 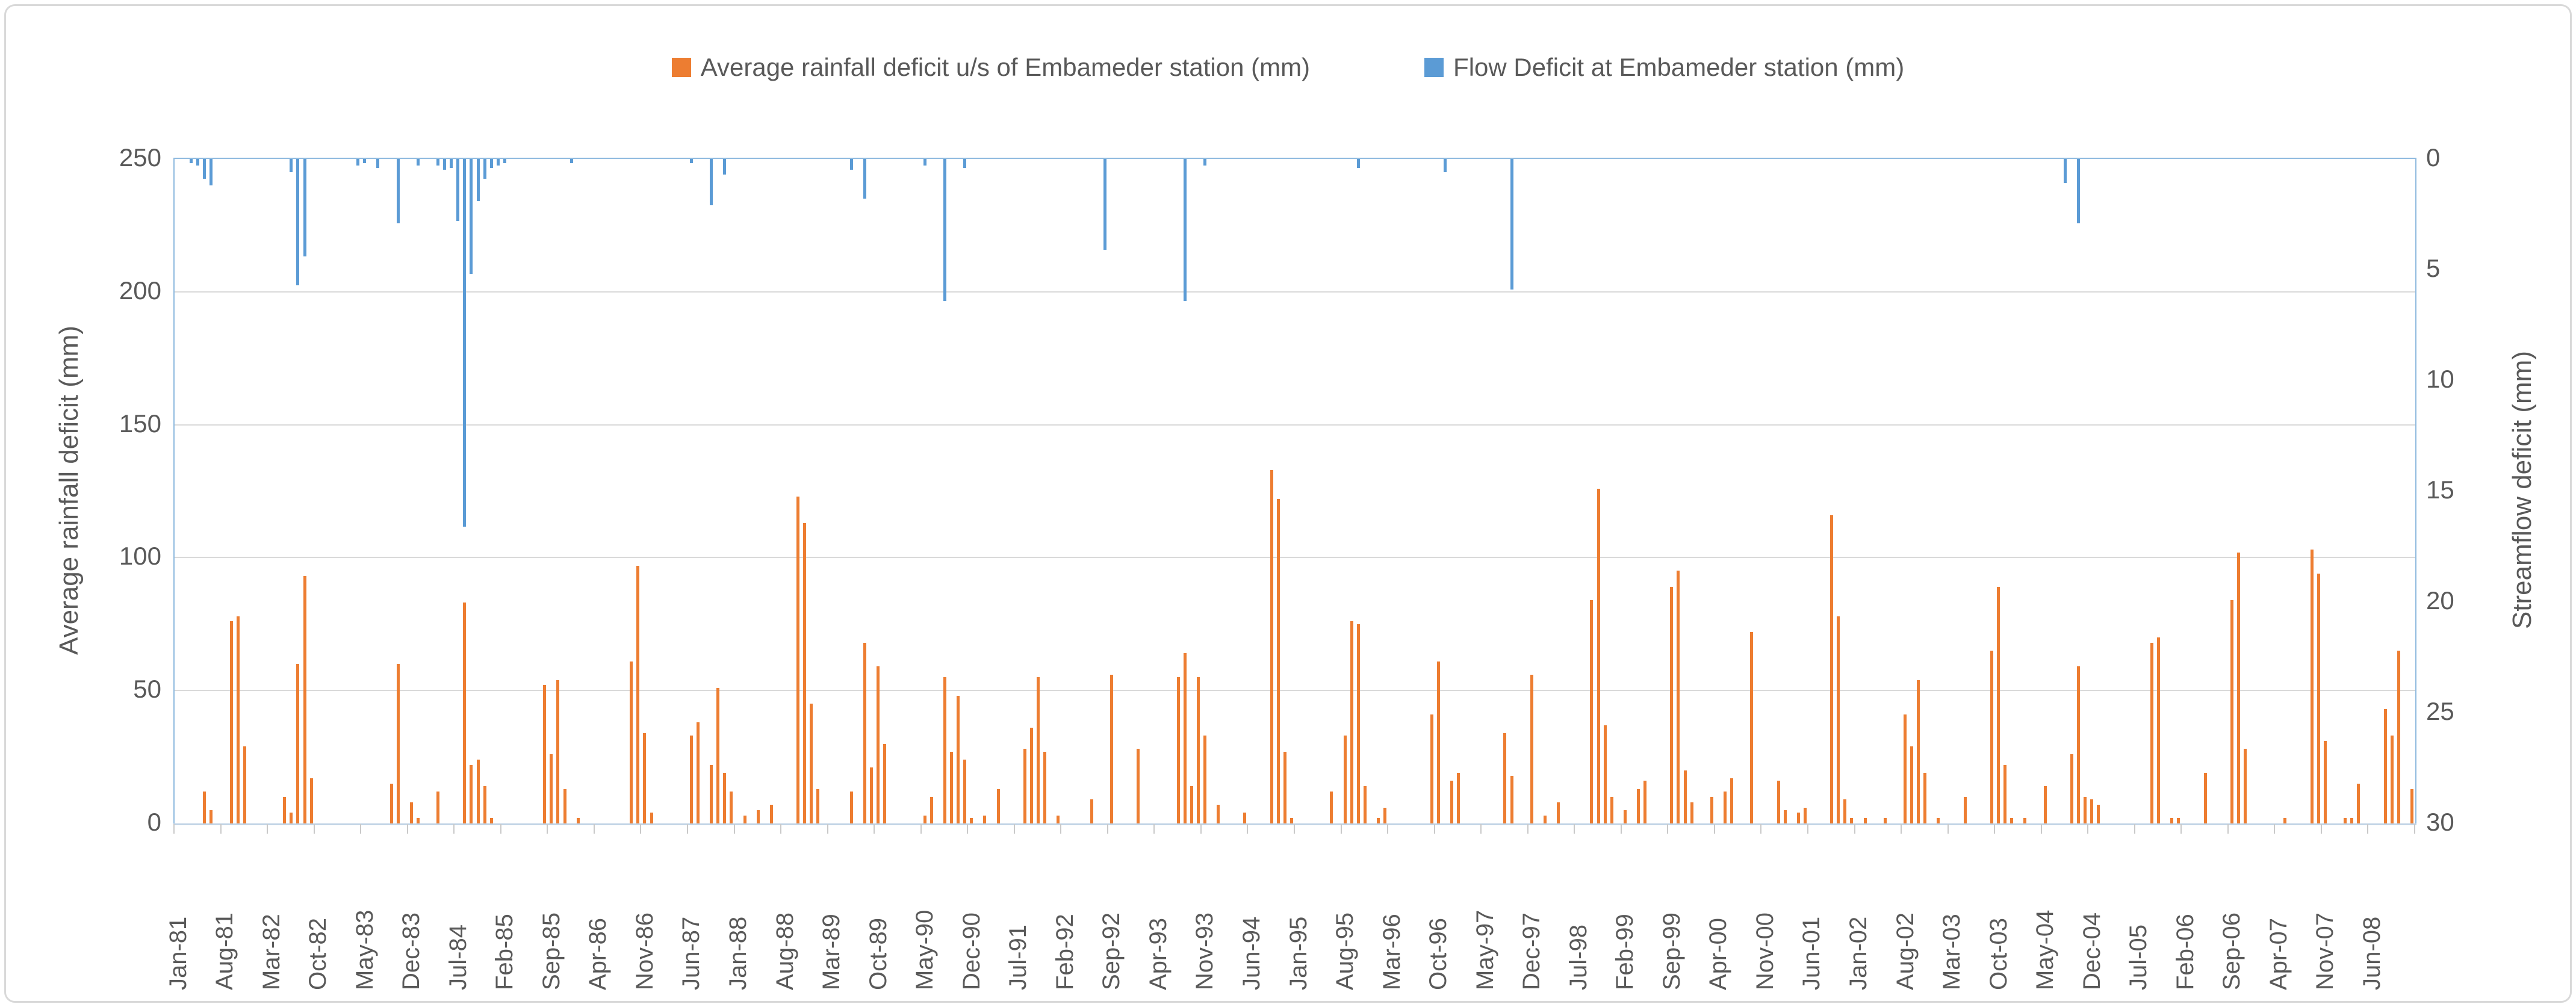 What do you see at coordinates (2433, 157) in the screenshot?
I see `right-axis-tick-label: 0` at bounding box center [2433, 157].